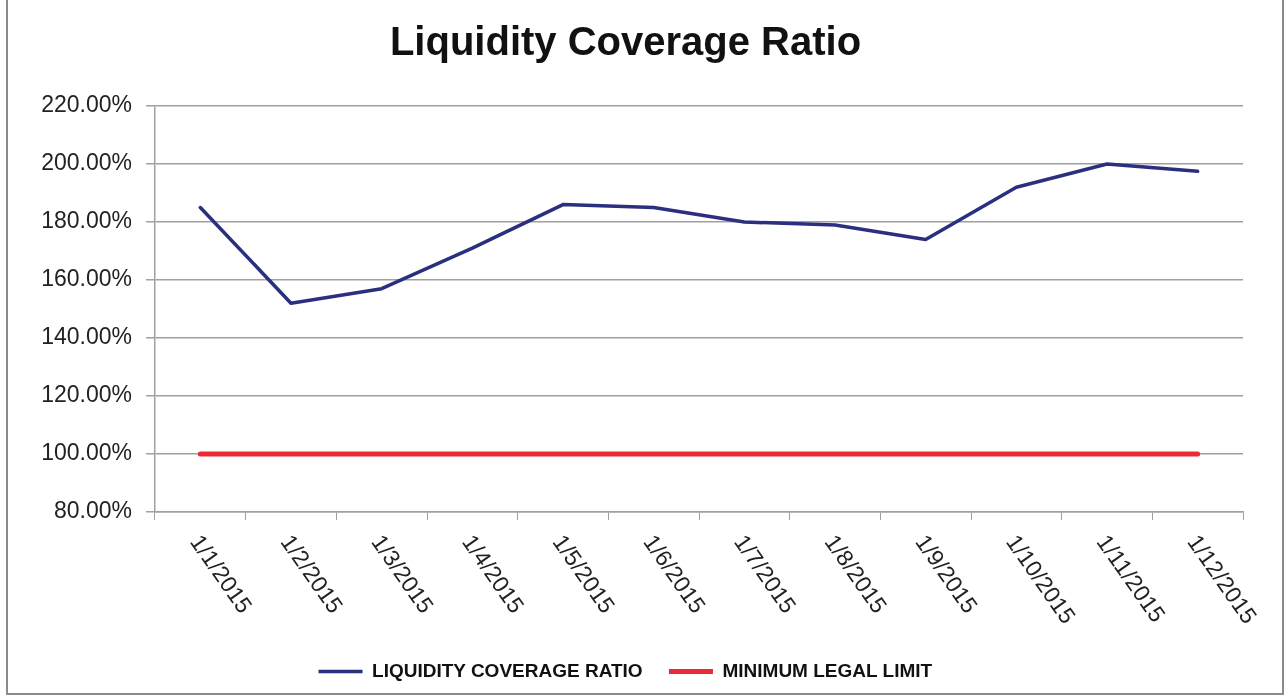  Describe the element at coordinates (827, 670) in the screenshot. I see `legend-label: MINIMUM LEGAL LIMIT` at that location.